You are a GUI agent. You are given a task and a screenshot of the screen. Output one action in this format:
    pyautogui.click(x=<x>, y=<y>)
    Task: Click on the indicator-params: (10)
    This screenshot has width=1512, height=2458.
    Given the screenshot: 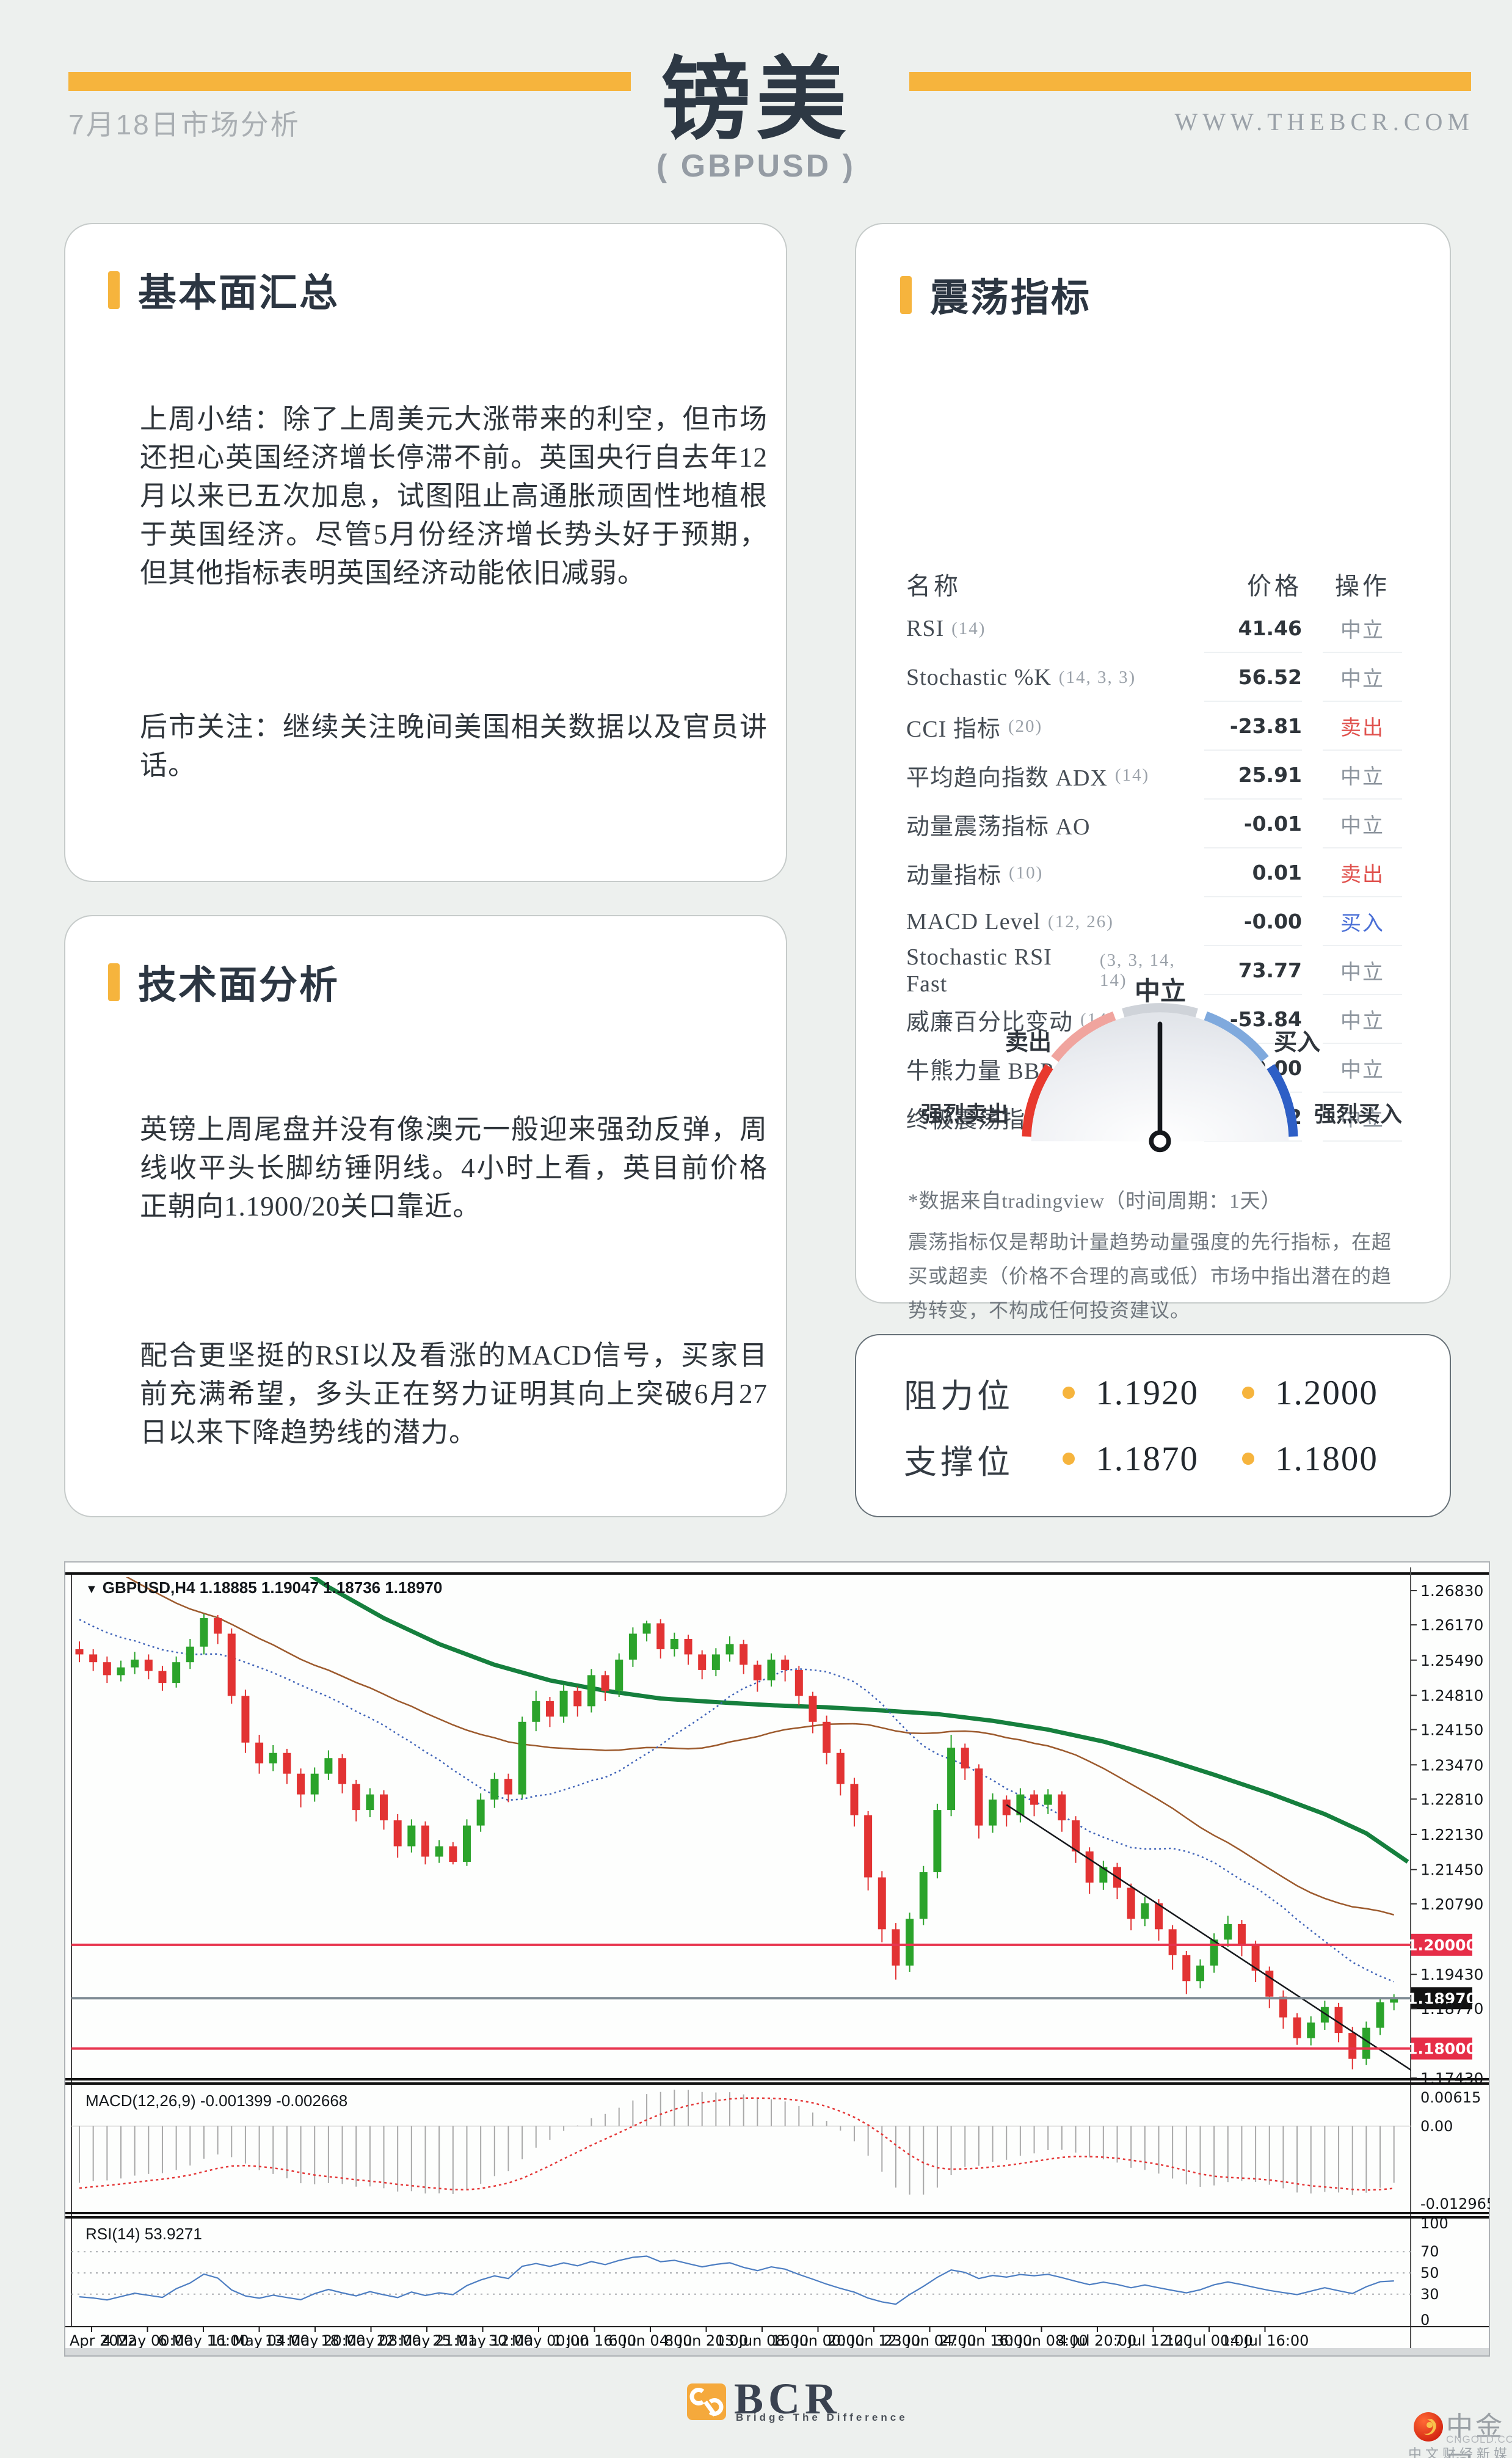 What is the action you would take?
    pyautogui.click(x=1027, y=872)
    